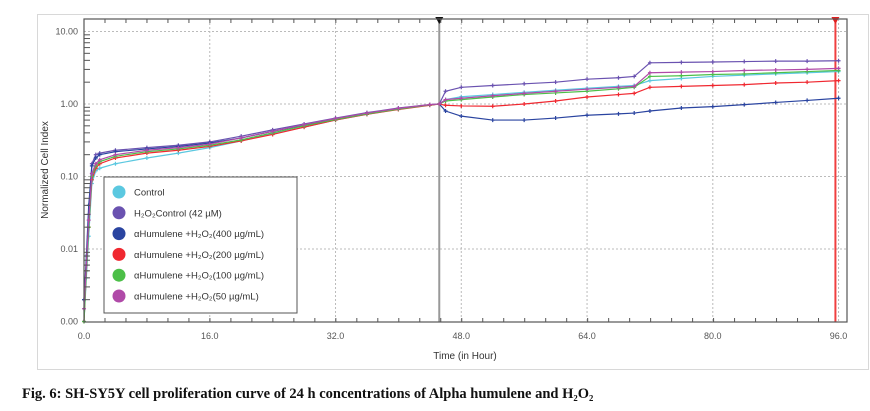  I want to click on x-tick-label: 16.0, so click(210, 336).